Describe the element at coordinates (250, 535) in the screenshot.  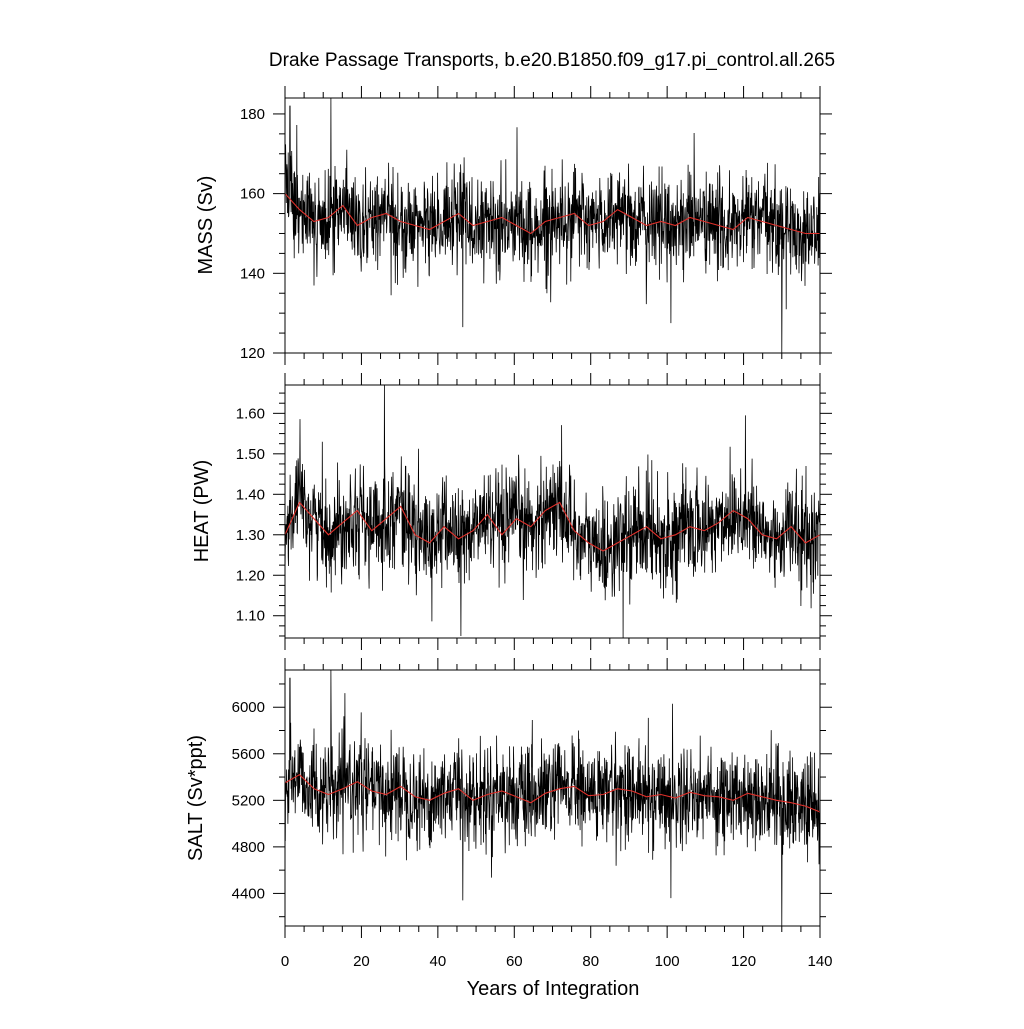
I see `panel-heat-ytick-label: 1.30` at that location.